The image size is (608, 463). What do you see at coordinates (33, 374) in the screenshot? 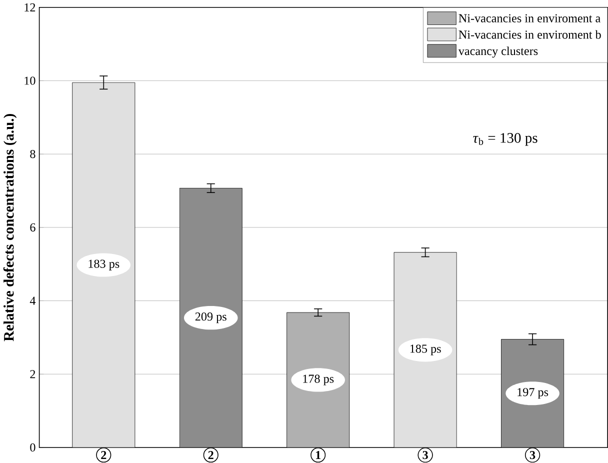
I see `y-tick-label: 2` at bounding box center [33, 374].